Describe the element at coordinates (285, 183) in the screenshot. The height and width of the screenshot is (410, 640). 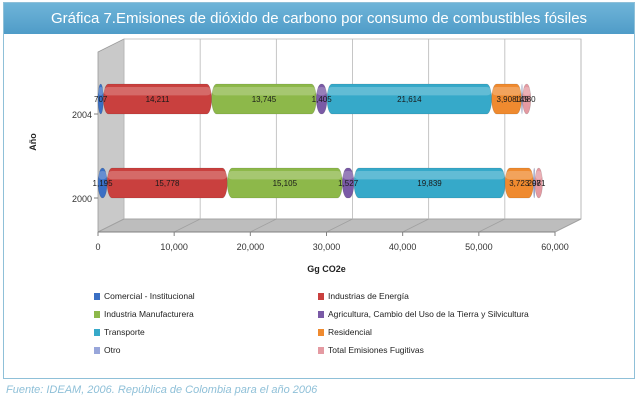
I see `data-label: 15,105` at that location.